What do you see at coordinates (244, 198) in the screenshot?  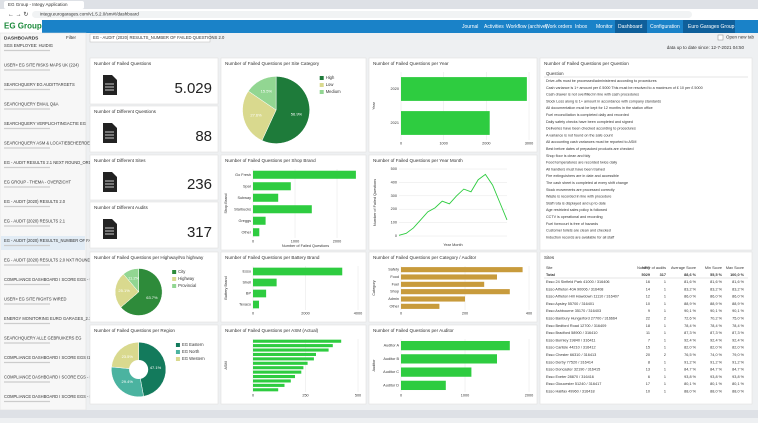 I see `y-tick-label: Subway` at bounding box center [244, 198].